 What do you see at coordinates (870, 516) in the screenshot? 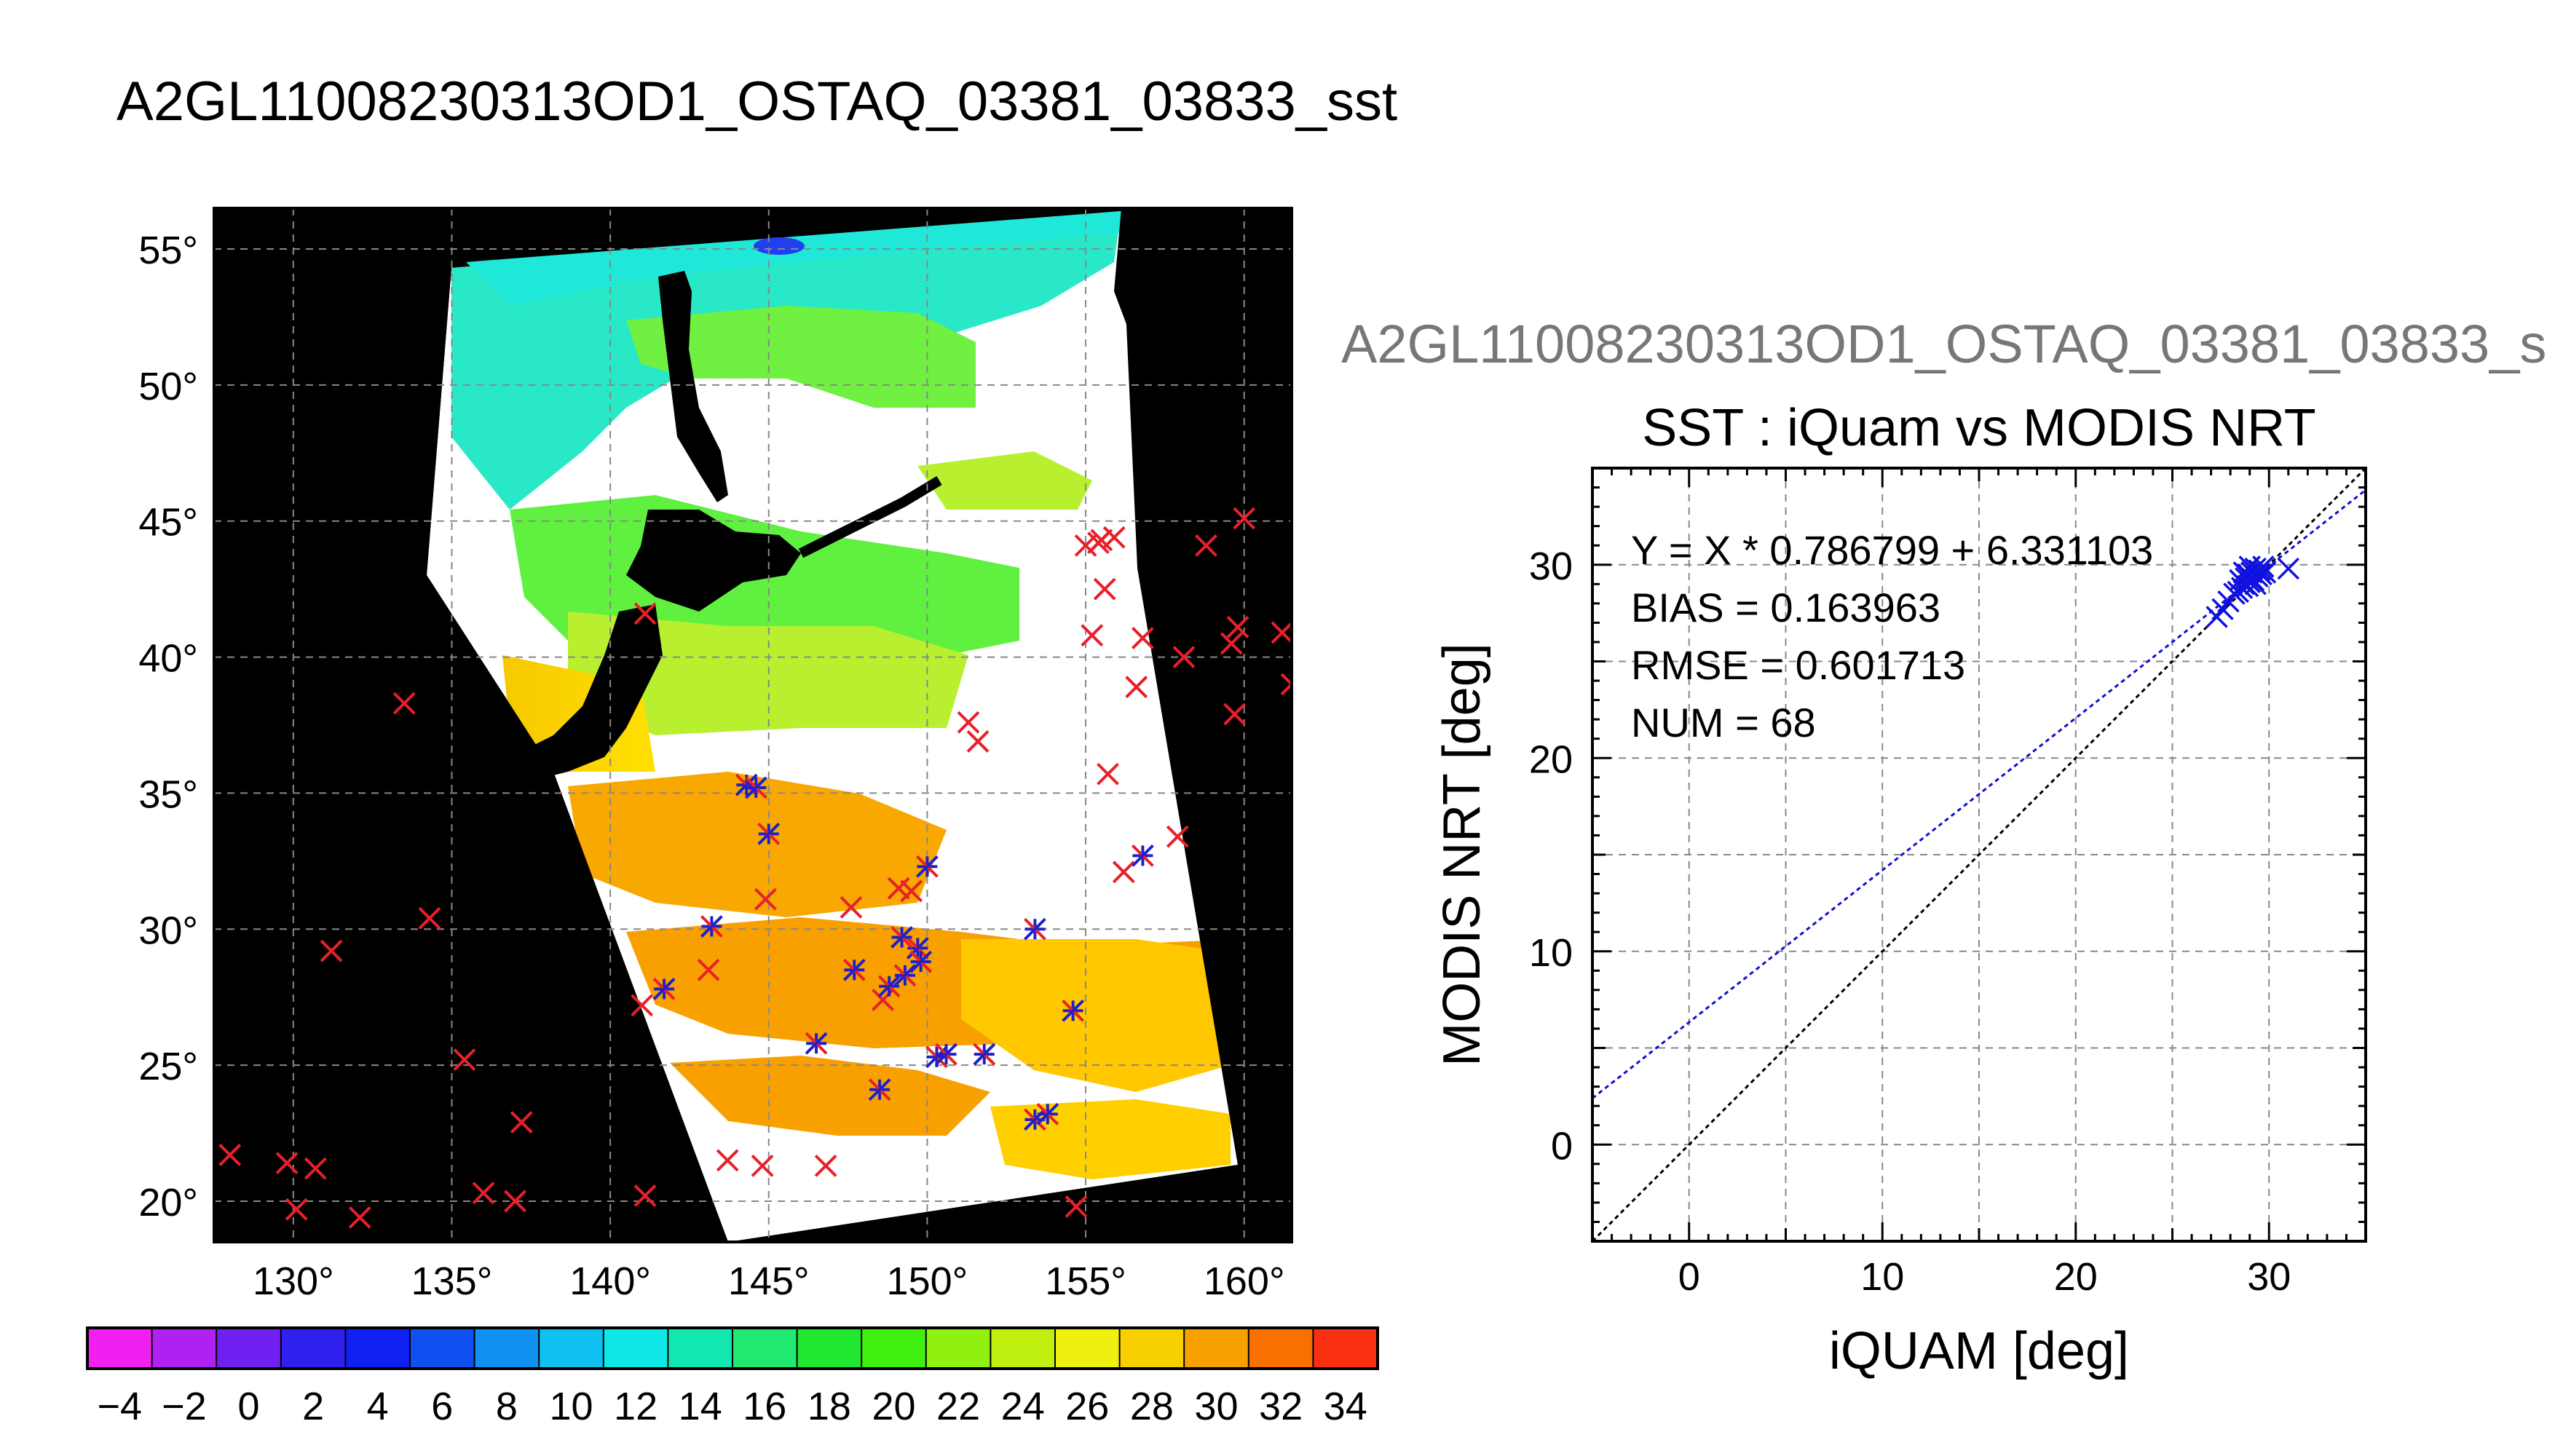
I see `land-kurils` at bounding box center [870, 516].